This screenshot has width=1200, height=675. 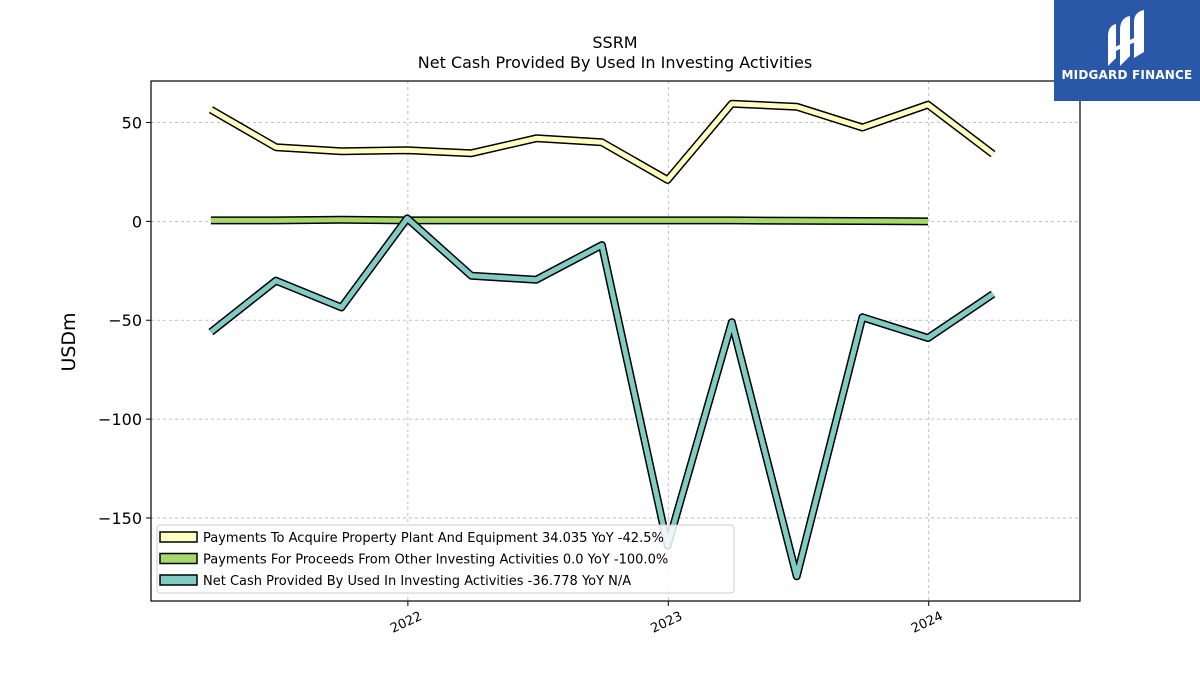 What do you see at coordinates (1126, 38) in the screenshot?
I see `logo-mark-icon` at bounding box center [1126, 38].